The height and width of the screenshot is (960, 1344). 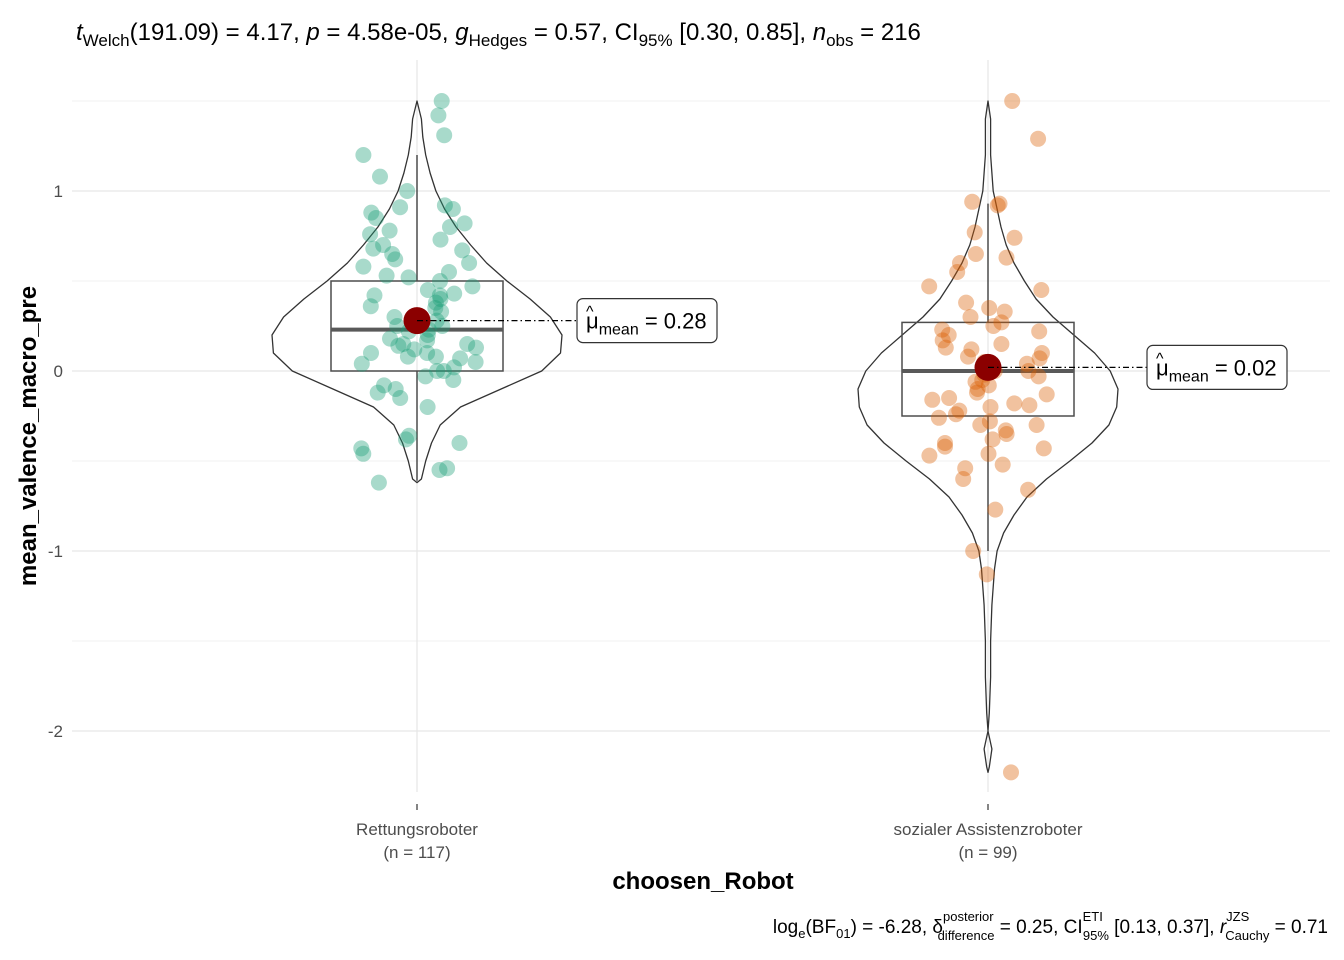 I want to click on y-axis-title: mean_valence_macro_pre, so click(x=28, y=436).